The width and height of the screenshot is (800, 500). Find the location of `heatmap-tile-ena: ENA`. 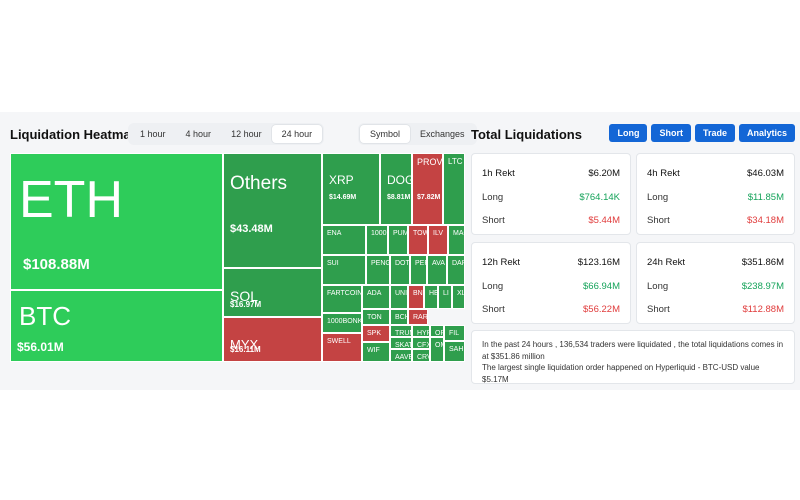

heatmap-tile-ena: ENA is located at coordinates (344, 240).